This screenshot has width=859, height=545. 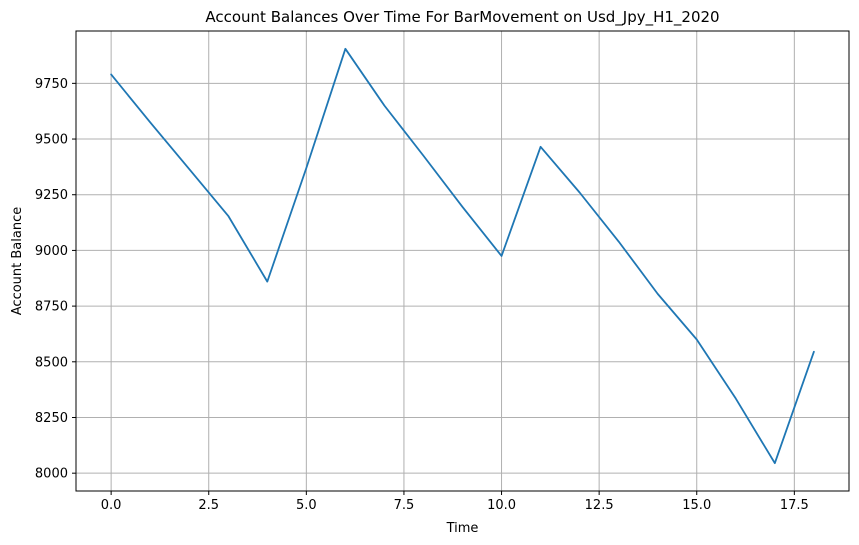 I want to click on x-ticks: 0.0 2.5 5.0 7.5 10.0 12.5 15.0 17.5, so click(x=455, y=502).